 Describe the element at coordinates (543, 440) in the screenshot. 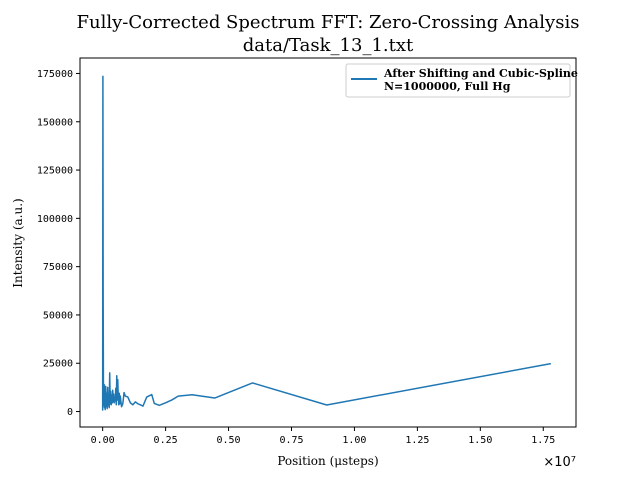

I see `x-tick-label: 1.75` at that location.